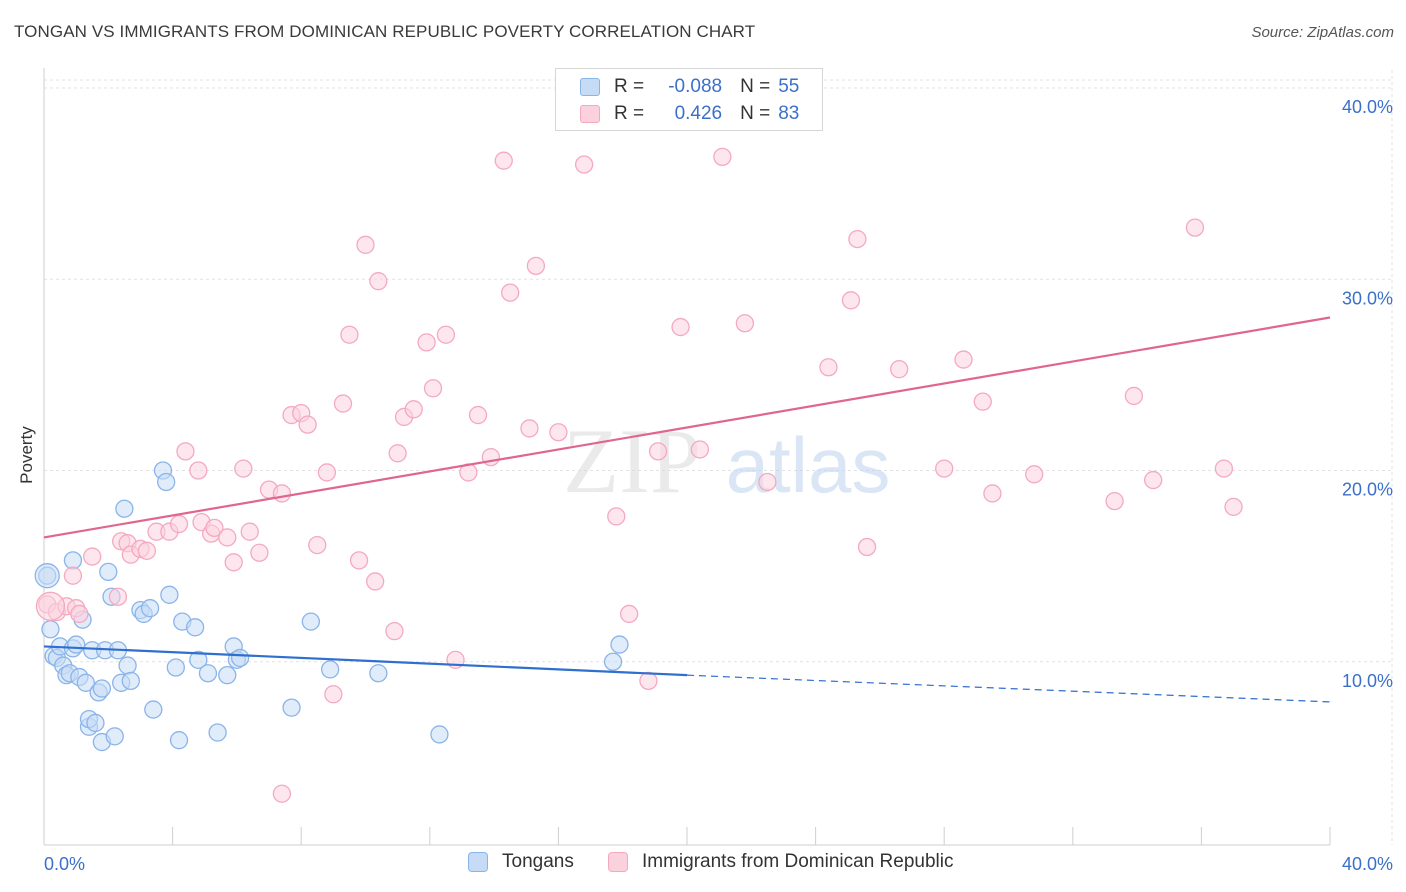  What do you see at coordinates (1367, 107) in the screenshot?
I see `y-tick-label: 40.0%` at bounding box center [1367, 107].